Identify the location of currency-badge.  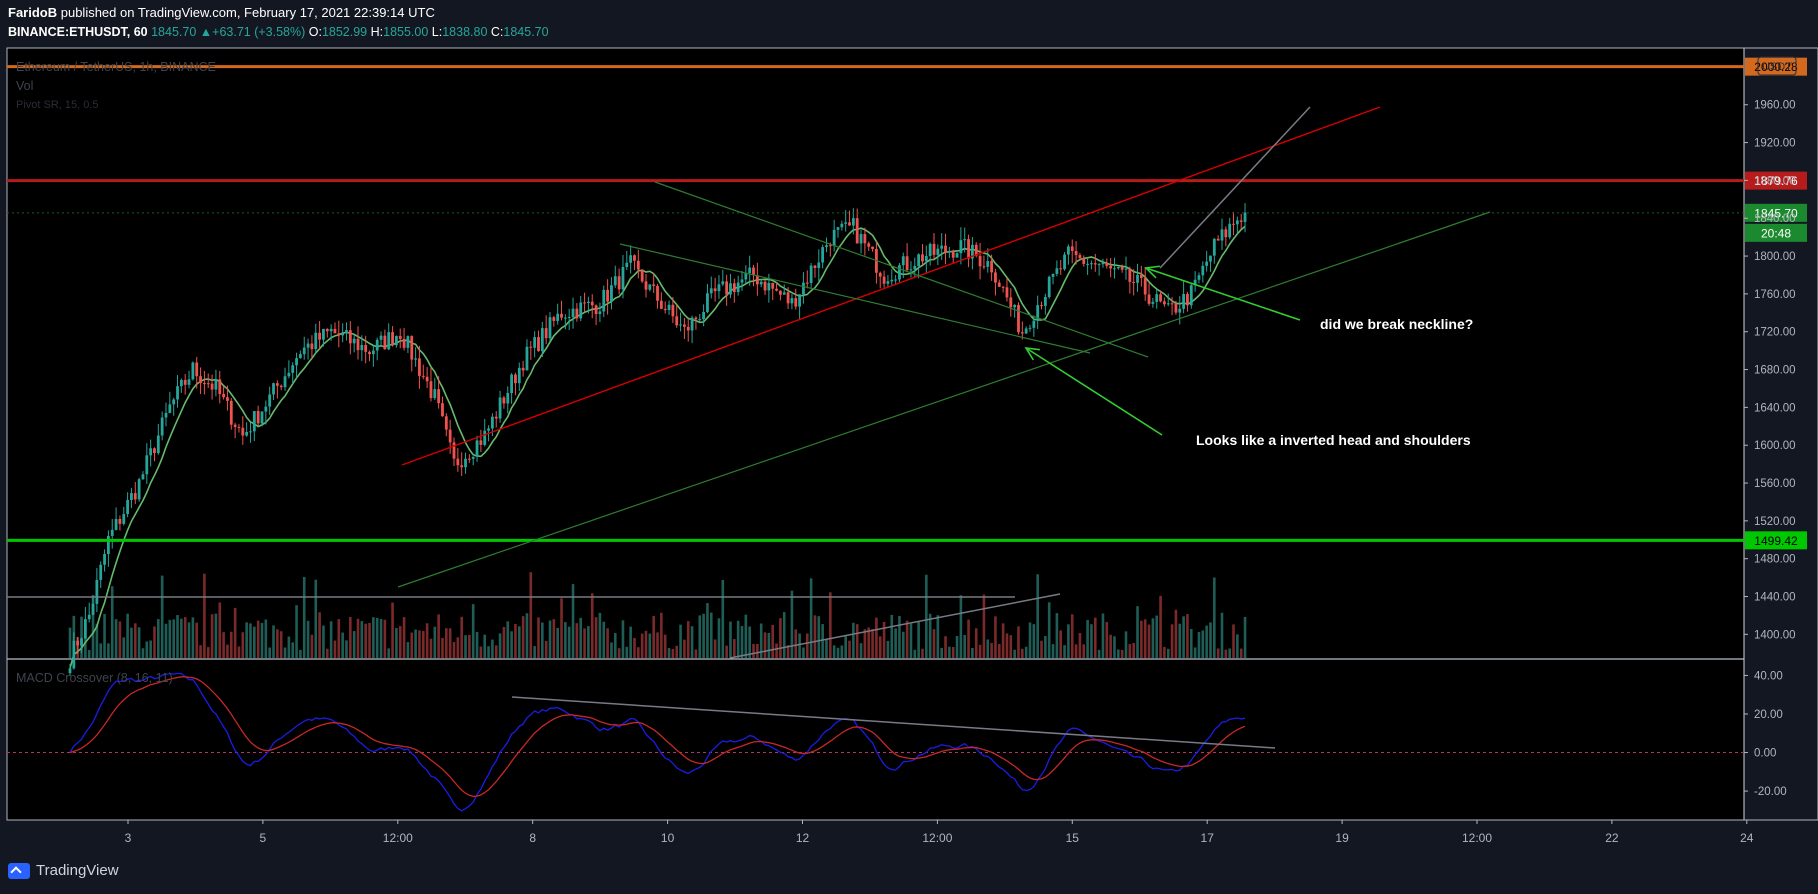
(1777, 66).